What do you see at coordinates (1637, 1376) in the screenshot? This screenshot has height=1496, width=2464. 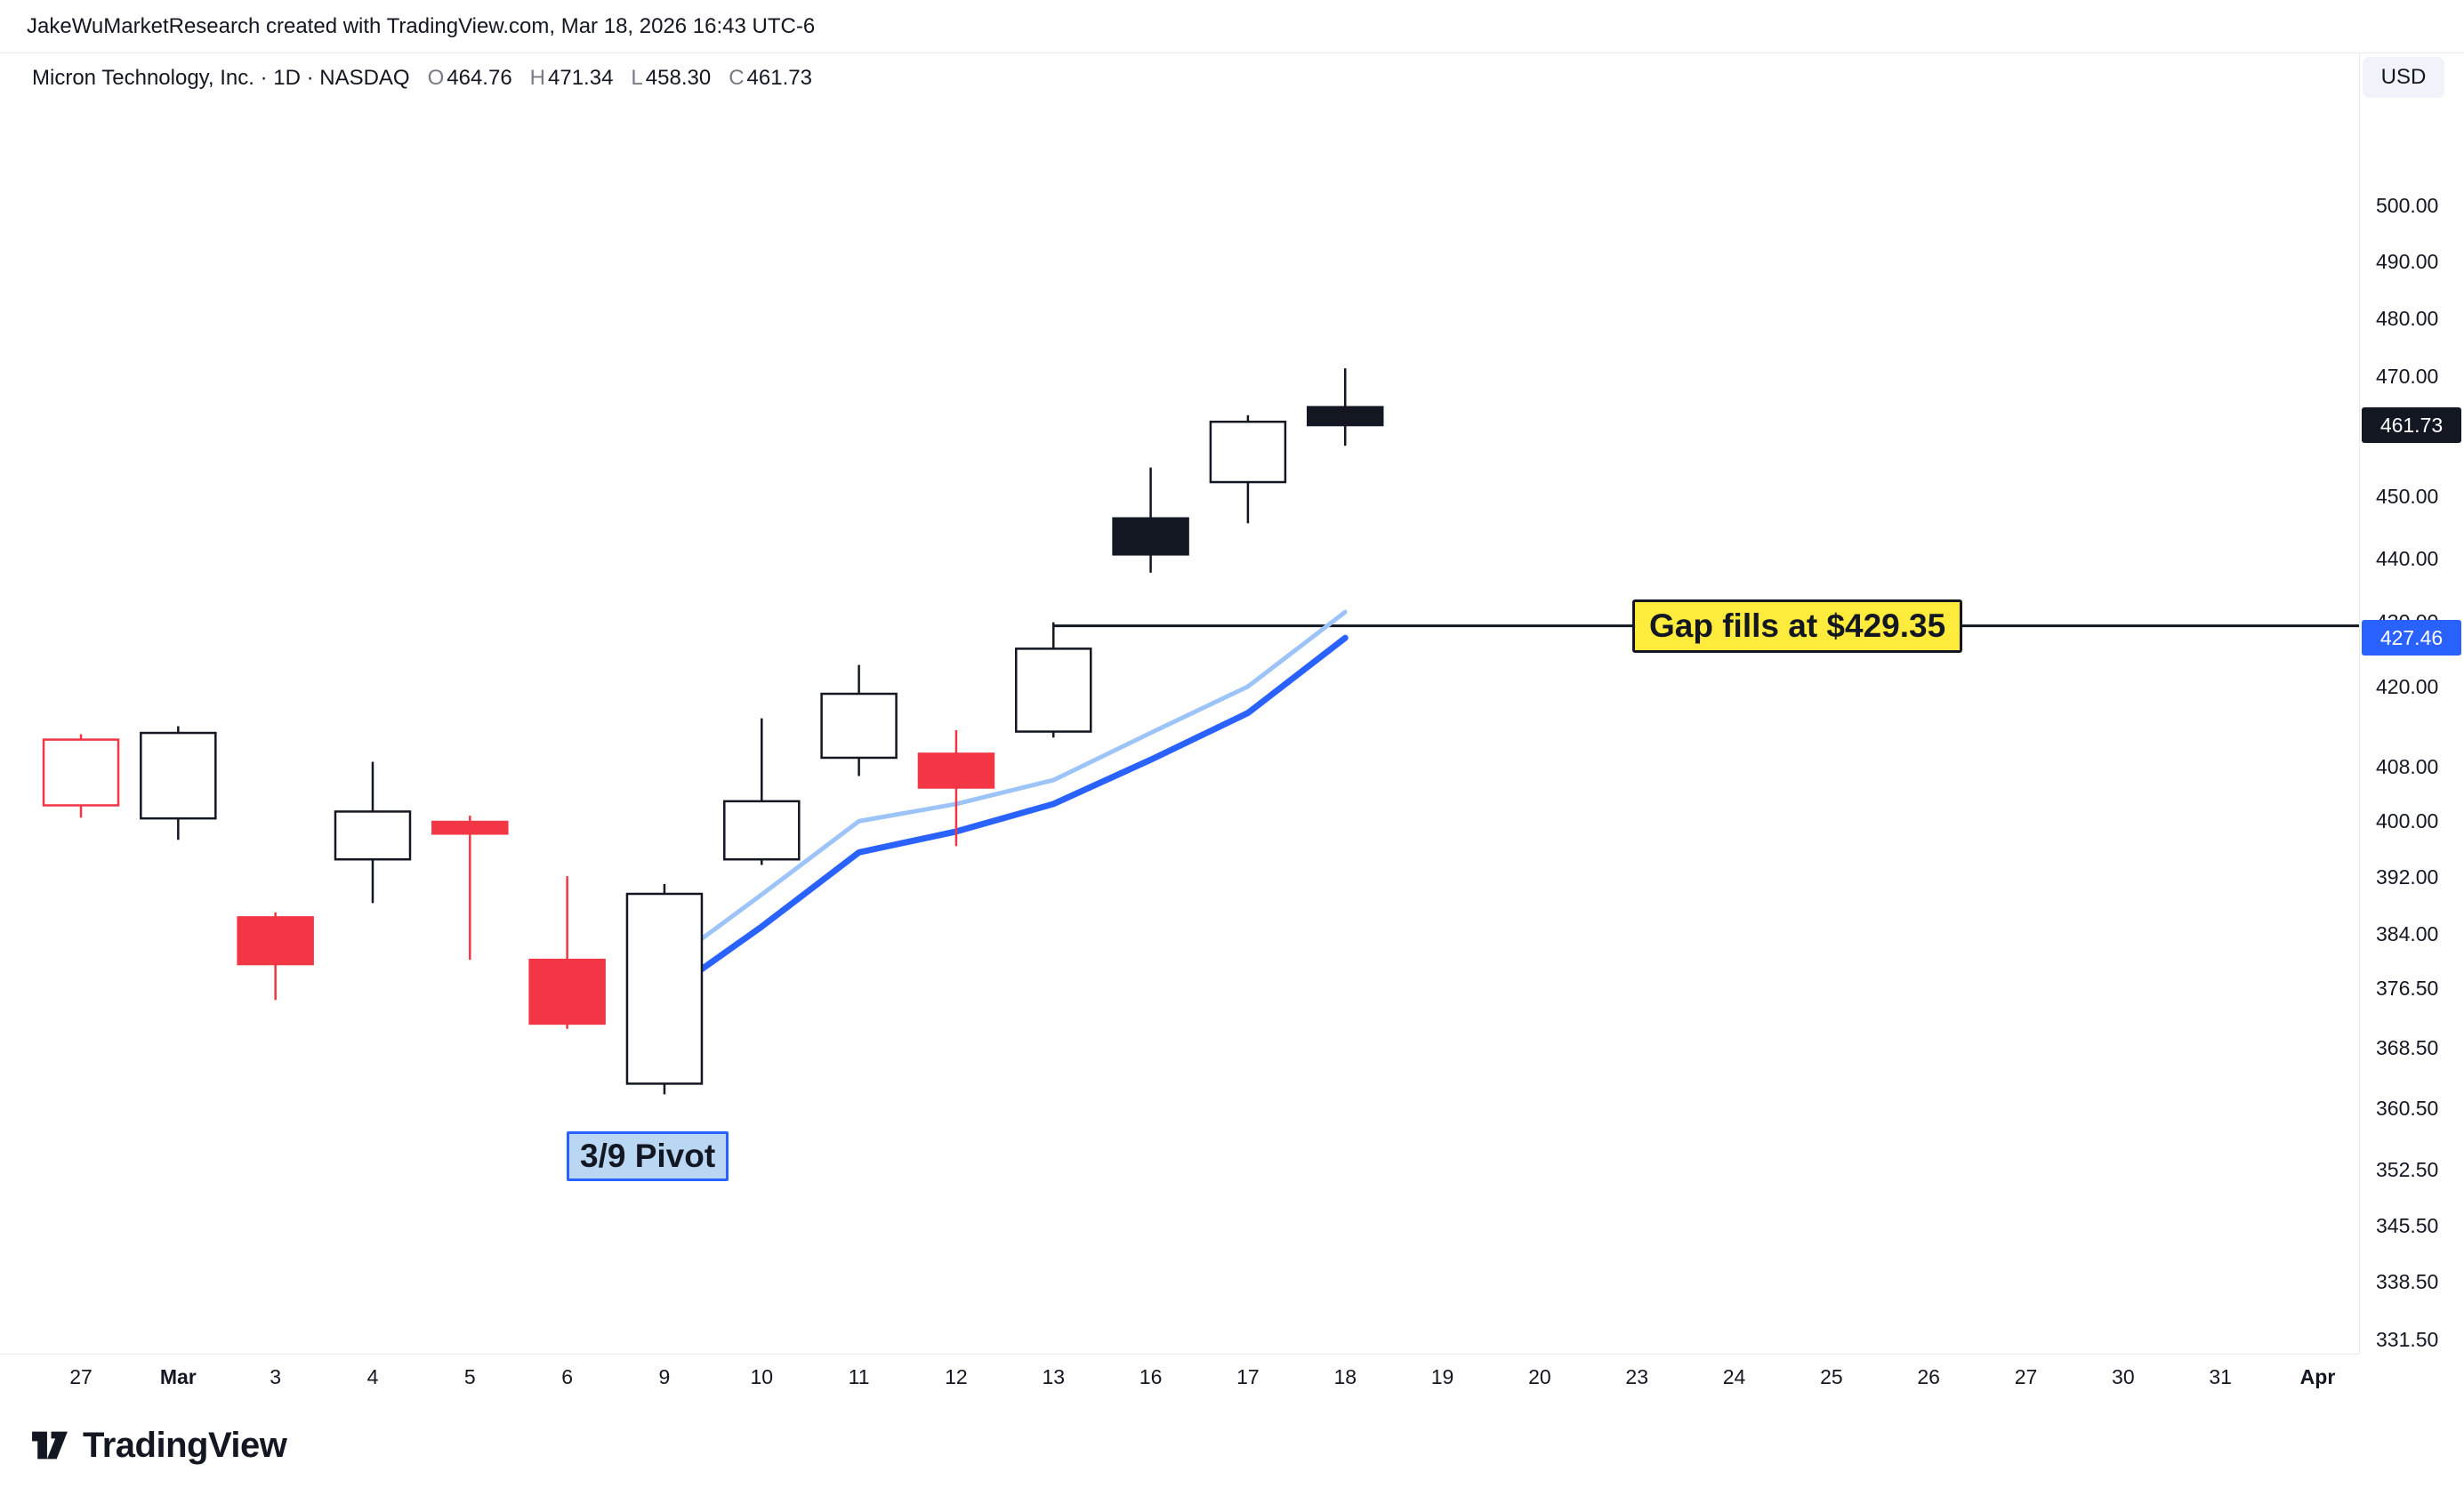 I see `time-tick: 23` at bounding box center [1637, 1376].